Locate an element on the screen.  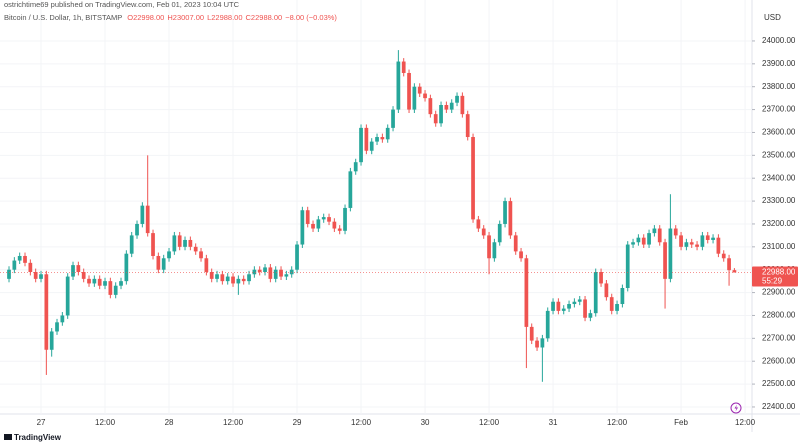
x-tick-label: Feb is located at coordinates (681, 422).